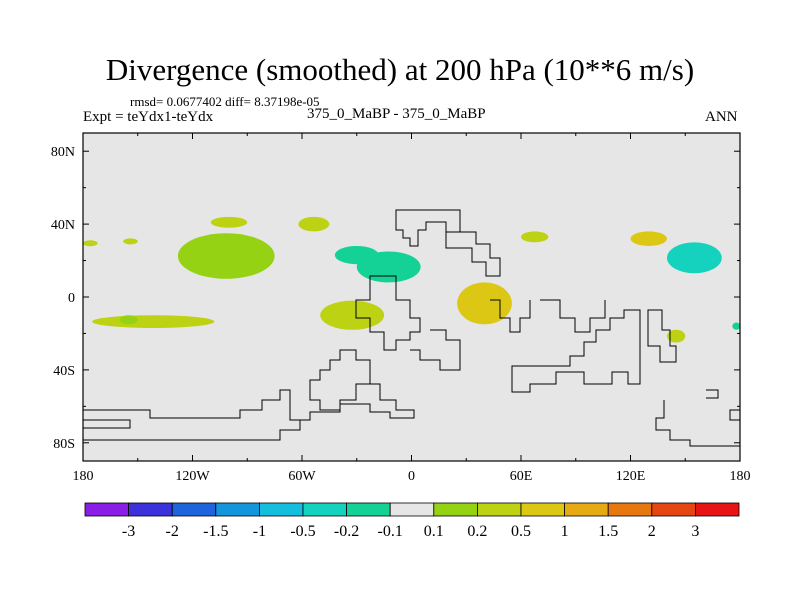  I want to click on colorbar-label: -2, so click(172, 531).